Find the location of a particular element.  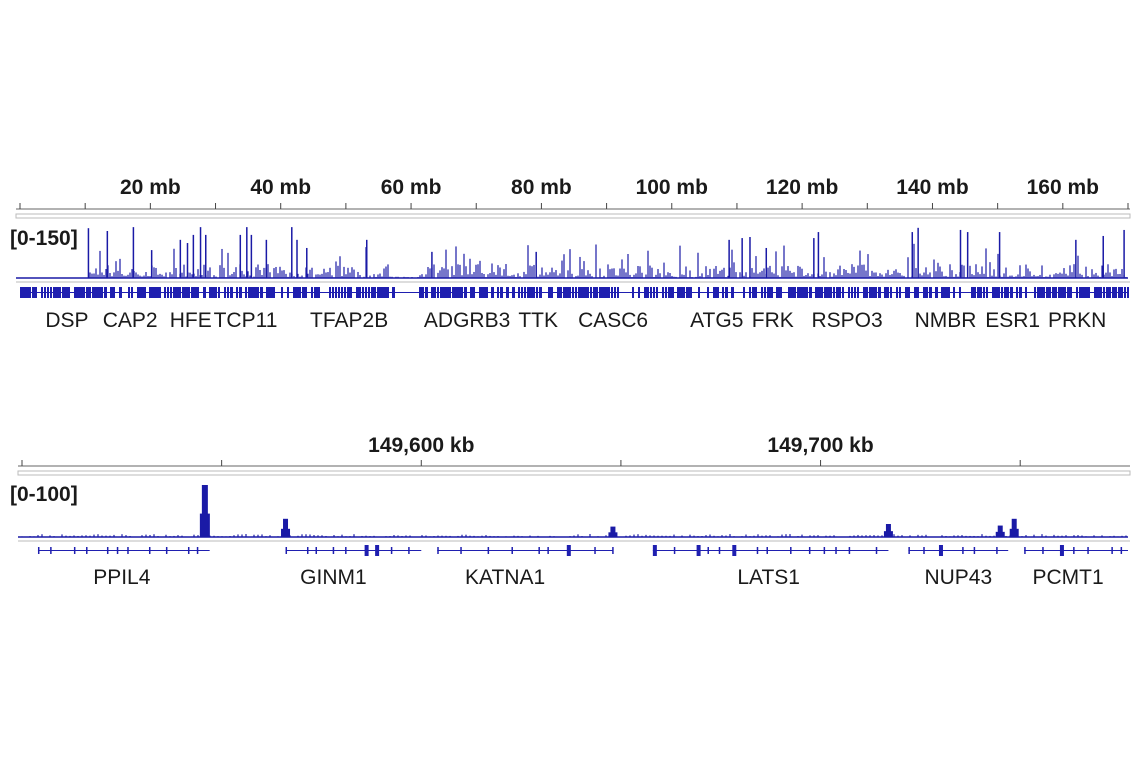

ruler-tick-label: 100 mb is located at coordinates (672, 187).